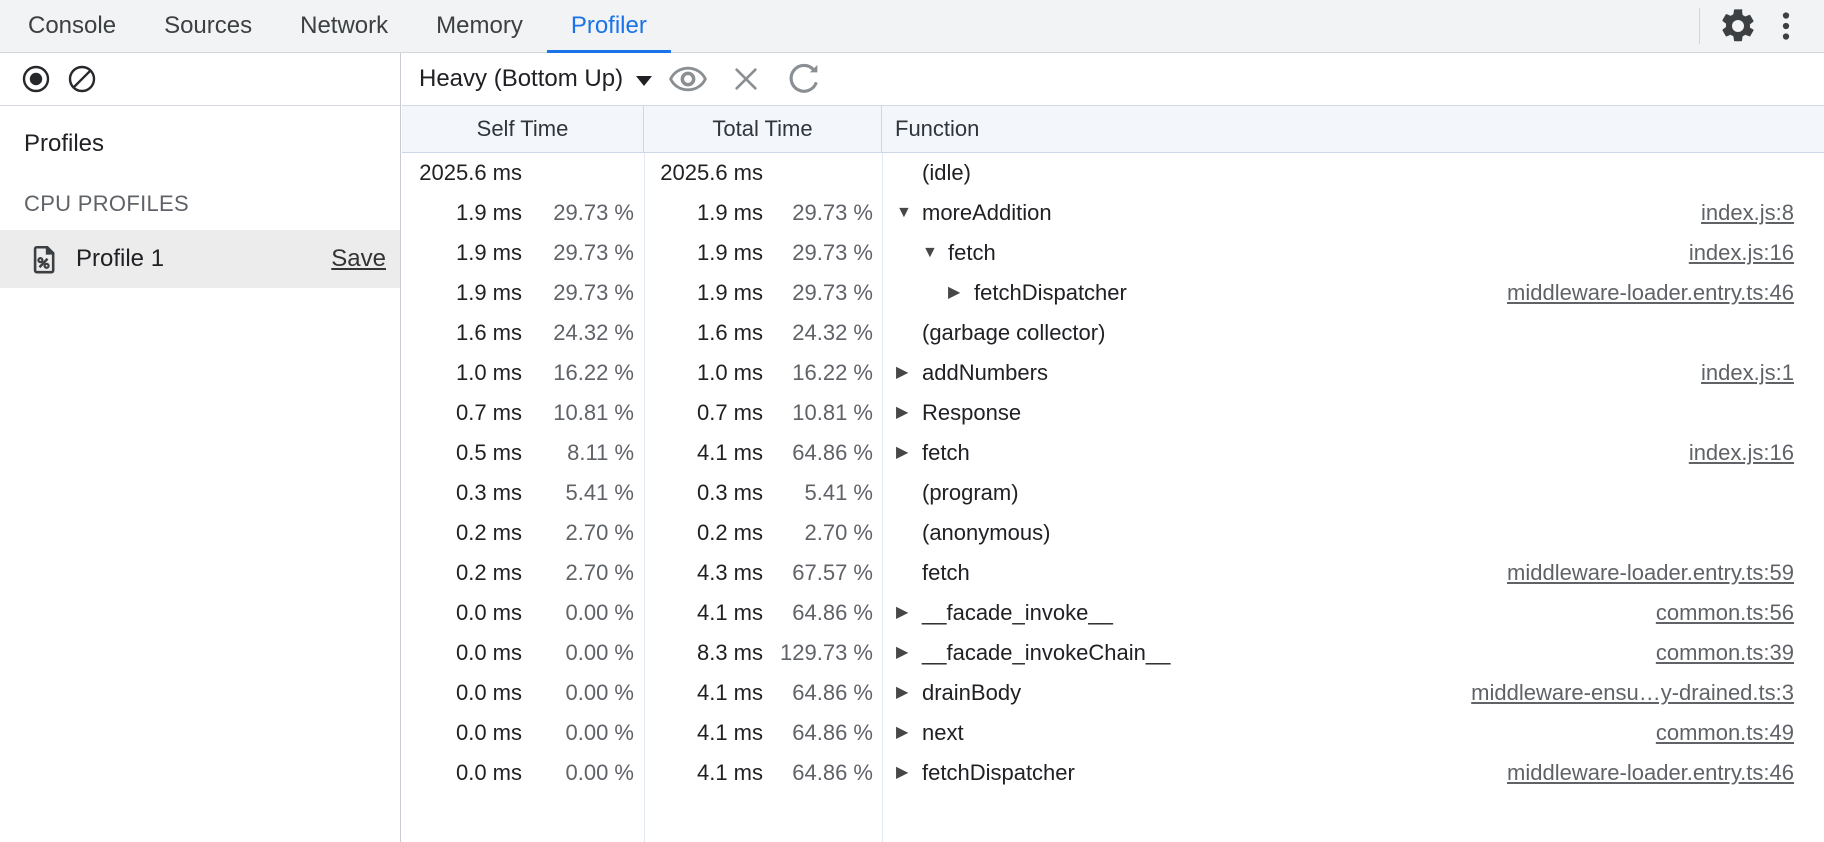  I want to click on self-time-pct: 2.70 %, so click(600, 572).